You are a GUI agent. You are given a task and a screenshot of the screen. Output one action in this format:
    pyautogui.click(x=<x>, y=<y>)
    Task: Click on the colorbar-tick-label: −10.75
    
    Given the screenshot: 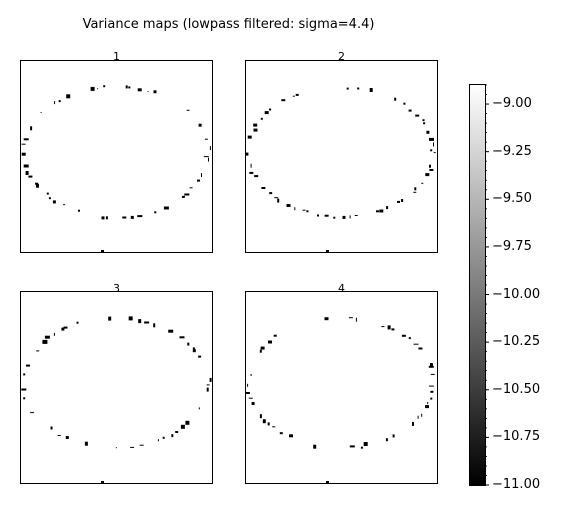 What is the action you would take?
    pyautogui.click(x=516, y=437)
    